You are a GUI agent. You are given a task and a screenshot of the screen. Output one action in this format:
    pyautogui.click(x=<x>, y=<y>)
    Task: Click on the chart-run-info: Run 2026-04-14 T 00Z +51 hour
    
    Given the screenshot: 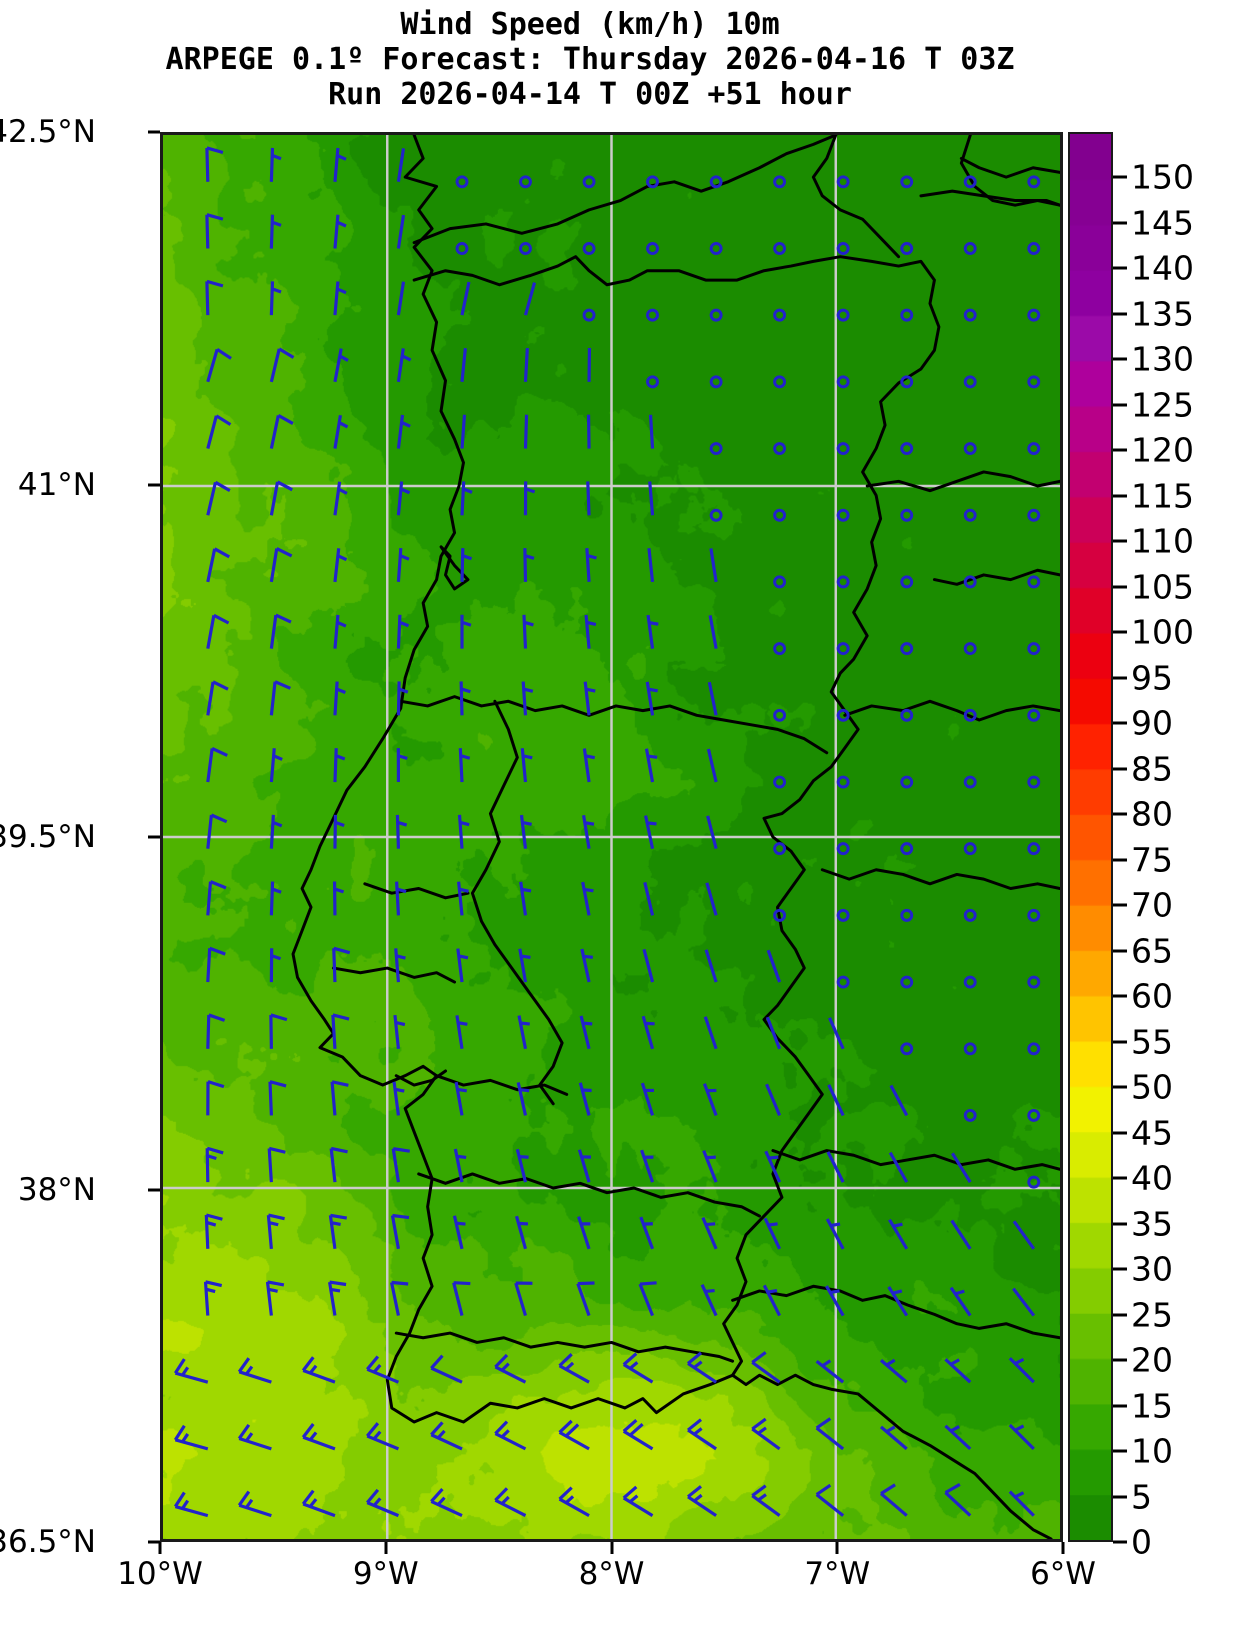 What is the action you would take?
    pyautogui.click(x=590, y=94)
    